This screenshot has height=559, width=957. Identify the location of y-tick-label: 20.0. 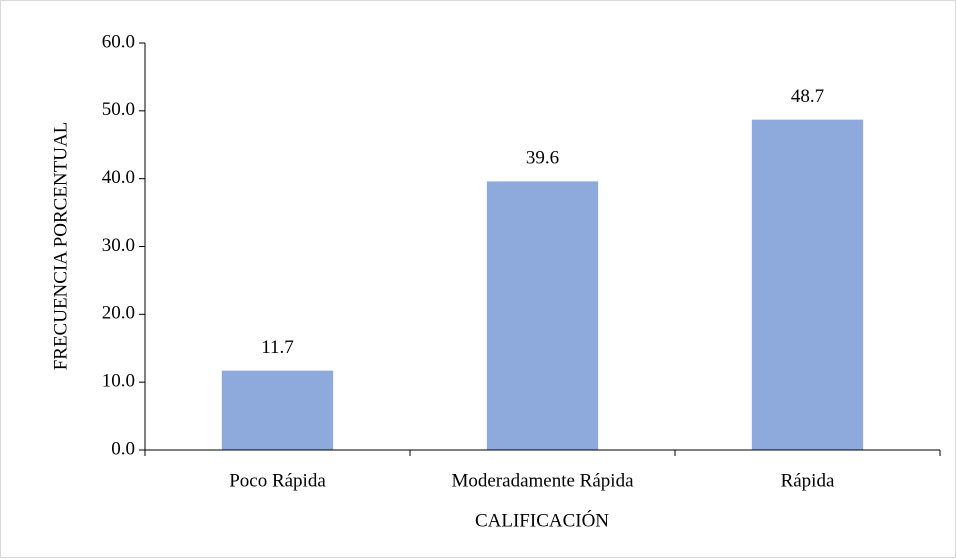
(118, 313).